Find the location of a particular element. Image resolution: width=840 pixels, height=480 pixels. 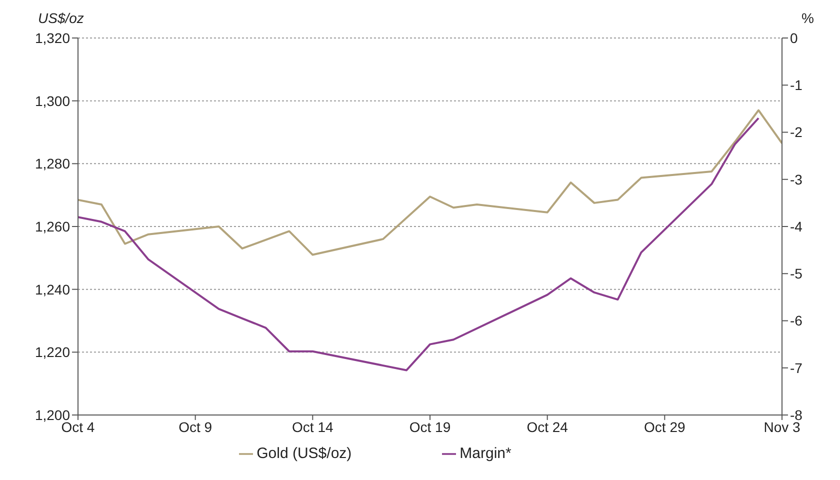

y-axis-title: US$/oz is located at coordinates (61, 18).